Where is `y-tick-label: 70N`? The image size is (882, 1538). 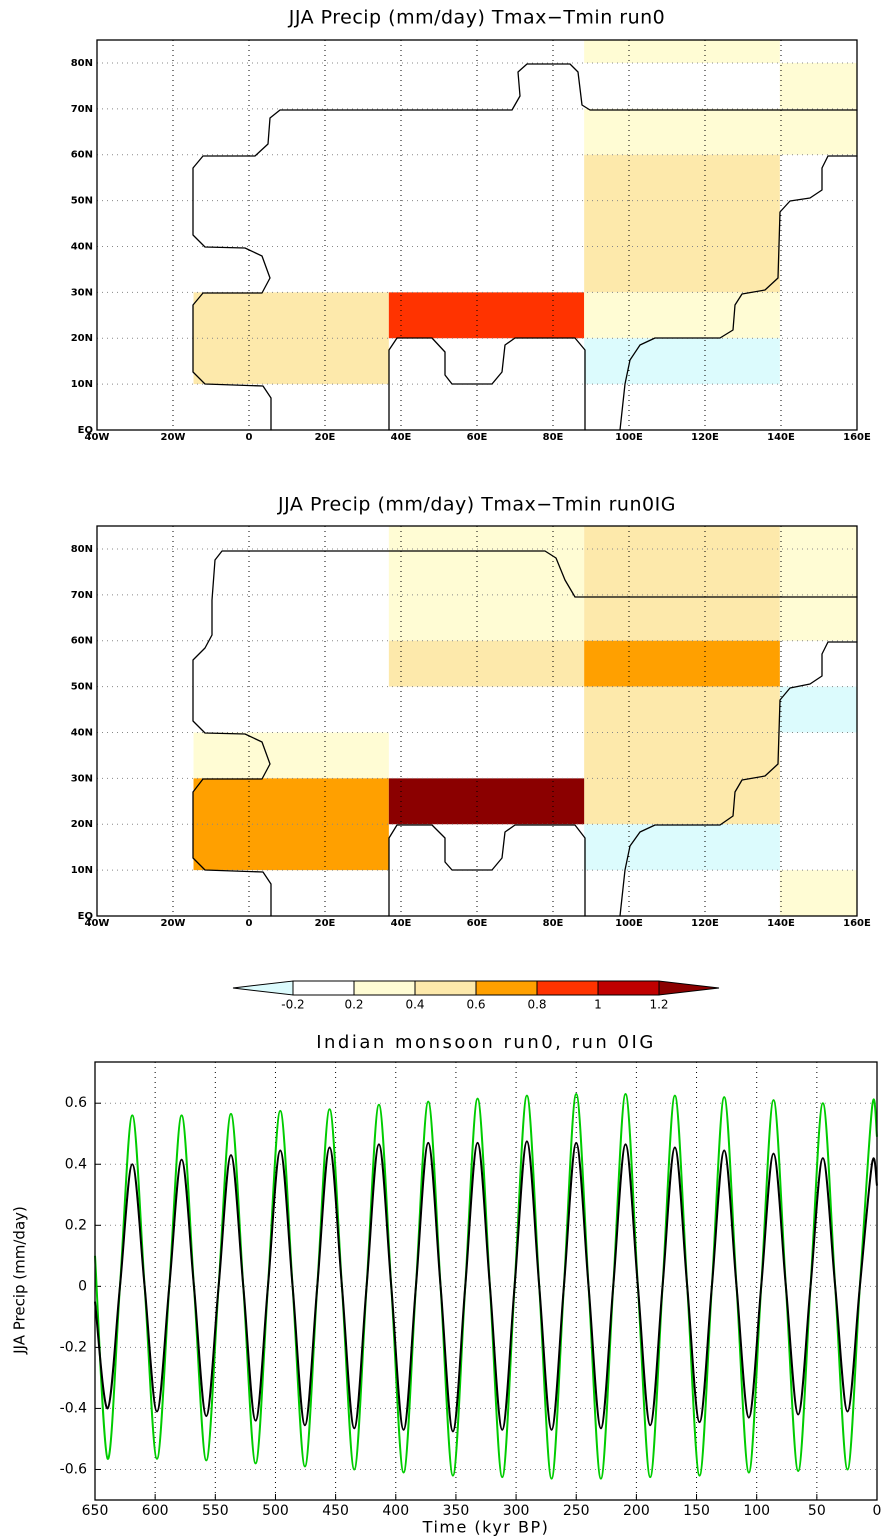
y-tick-label: 70N is located at coordinates (82, 595).